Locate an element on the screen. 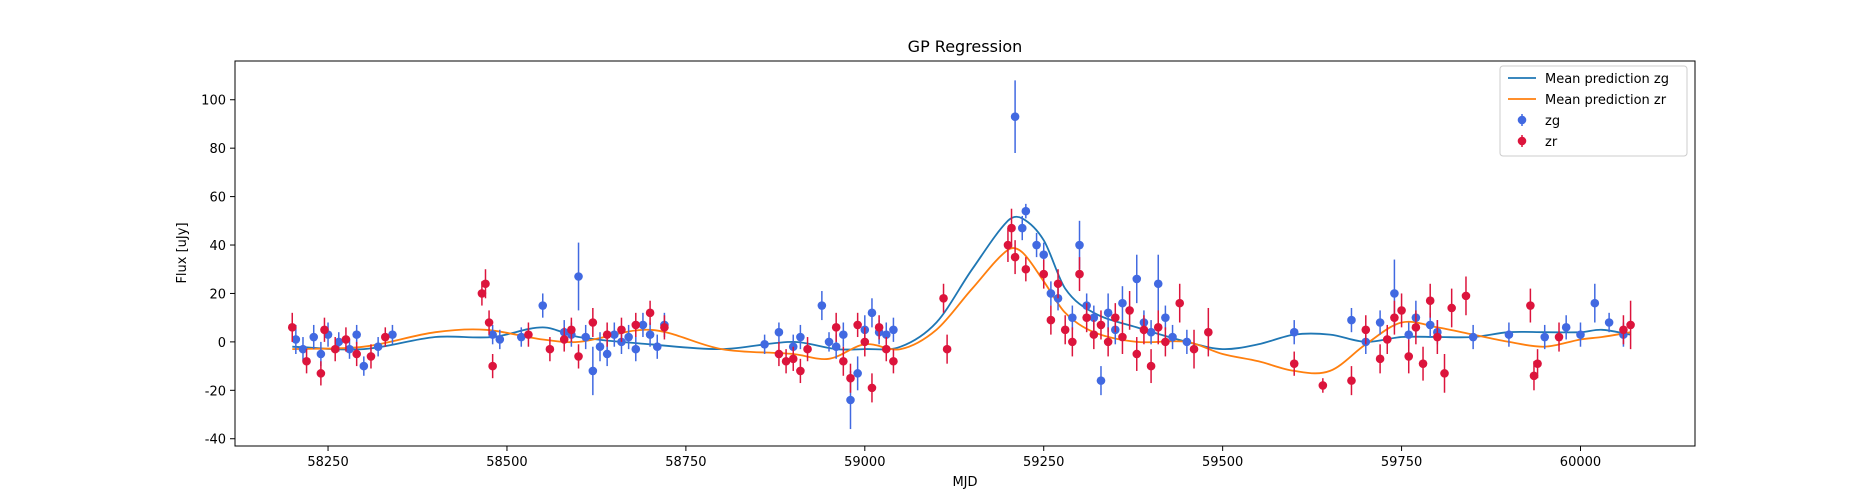 The width and height of the screenshot is (1875, 500). x-tick-label: 59750 is located at coordinates (1401, 462).